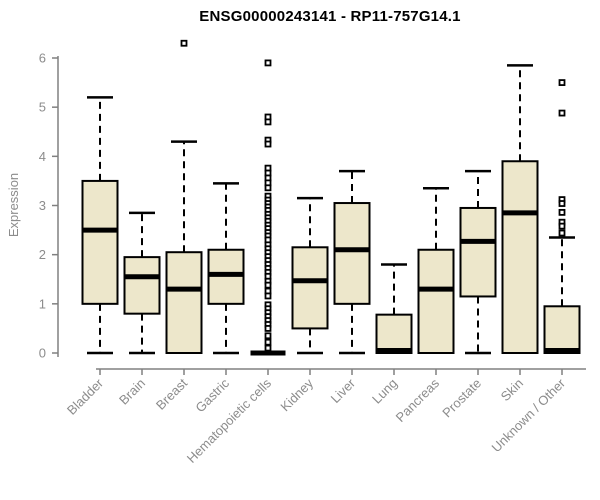 The height and width of the screenshot is (500, 600). What do you see at coordinates (296, 394) in the screenshot?
I see `x-category-label: Kidney` at bounding box center [296, 394].